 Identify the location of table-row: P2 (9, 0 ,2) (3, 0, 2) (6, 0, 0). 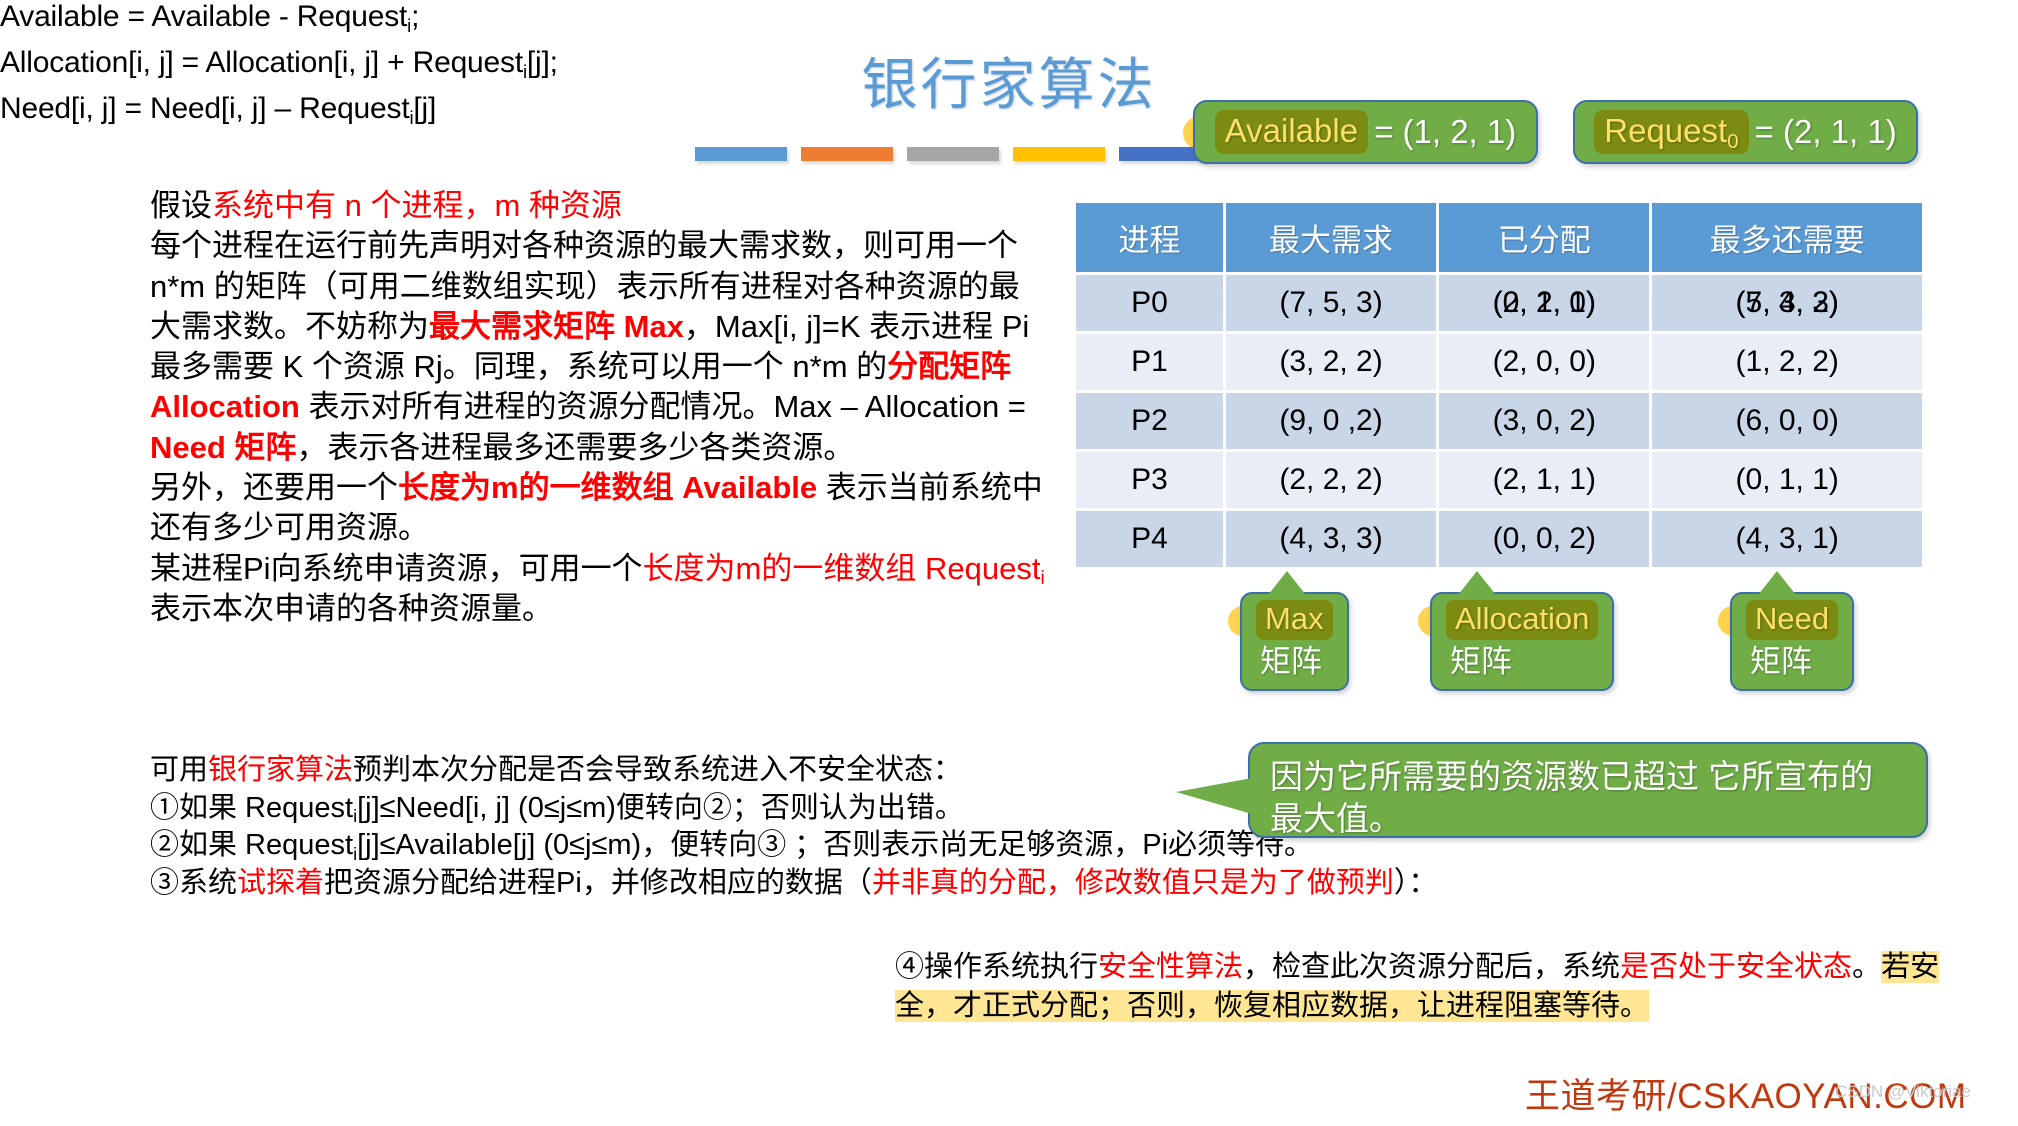
(1499, 421).